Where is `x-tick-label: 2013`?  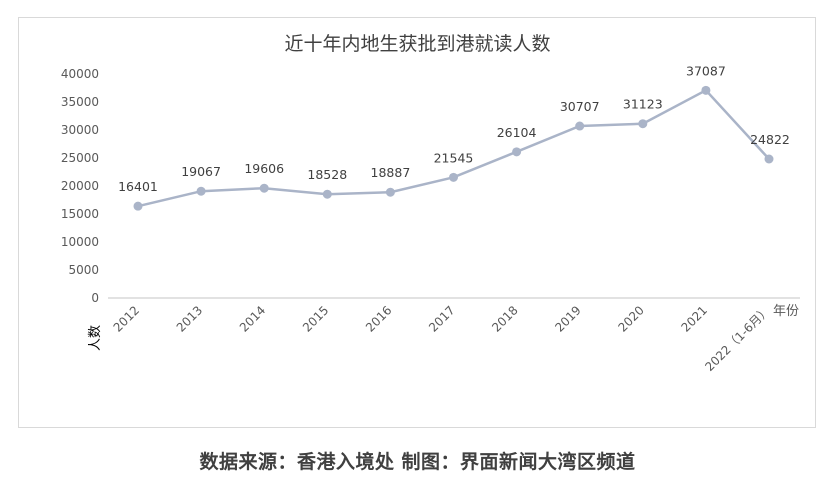 x-tick-label: 2013 is located at coordinates (189, 318).